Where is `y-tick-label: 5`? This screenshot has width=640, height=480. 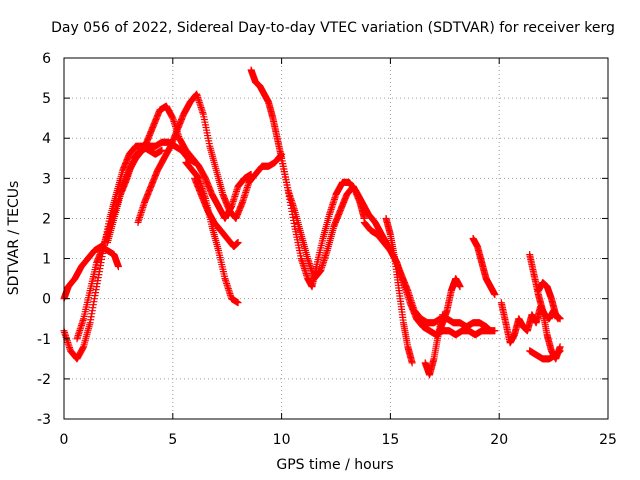 y-tick-label: 5 is located at coordinates (46, 99).